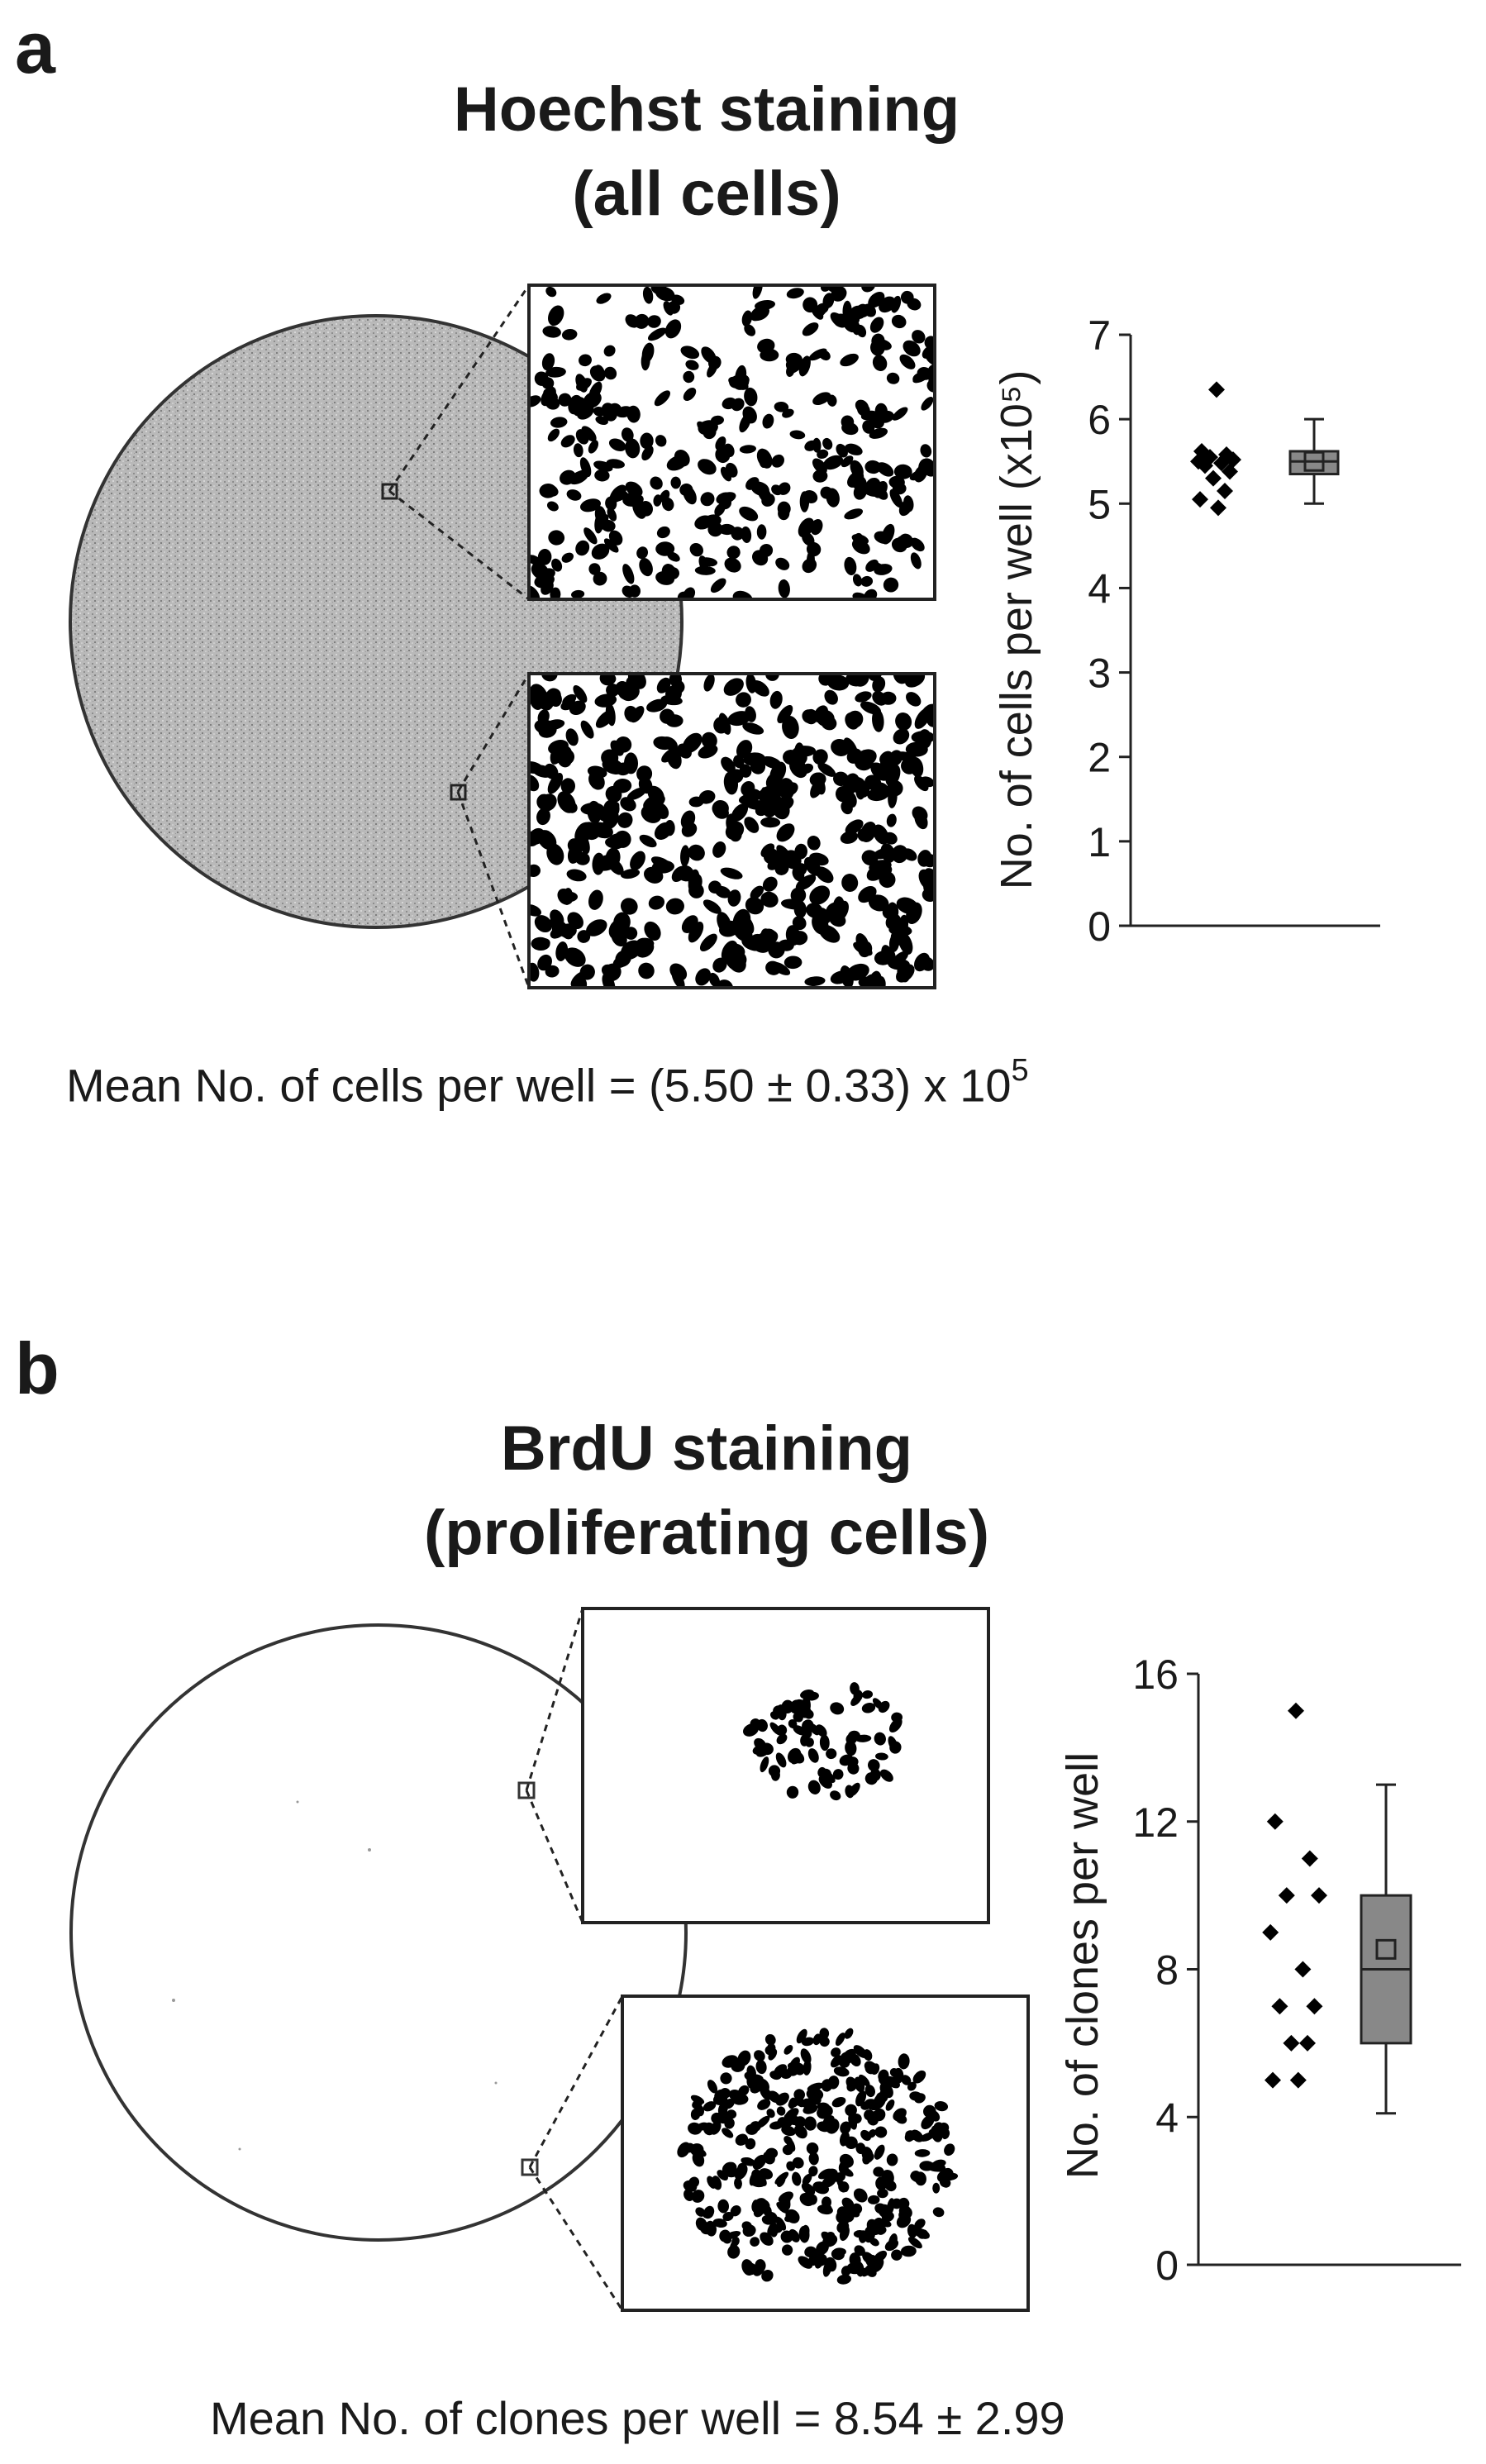 The image size is (1486, 2464). Describe the element at coordinates (1099, 674) in the screenshot. I see `y-tick-label: 3` at that location.